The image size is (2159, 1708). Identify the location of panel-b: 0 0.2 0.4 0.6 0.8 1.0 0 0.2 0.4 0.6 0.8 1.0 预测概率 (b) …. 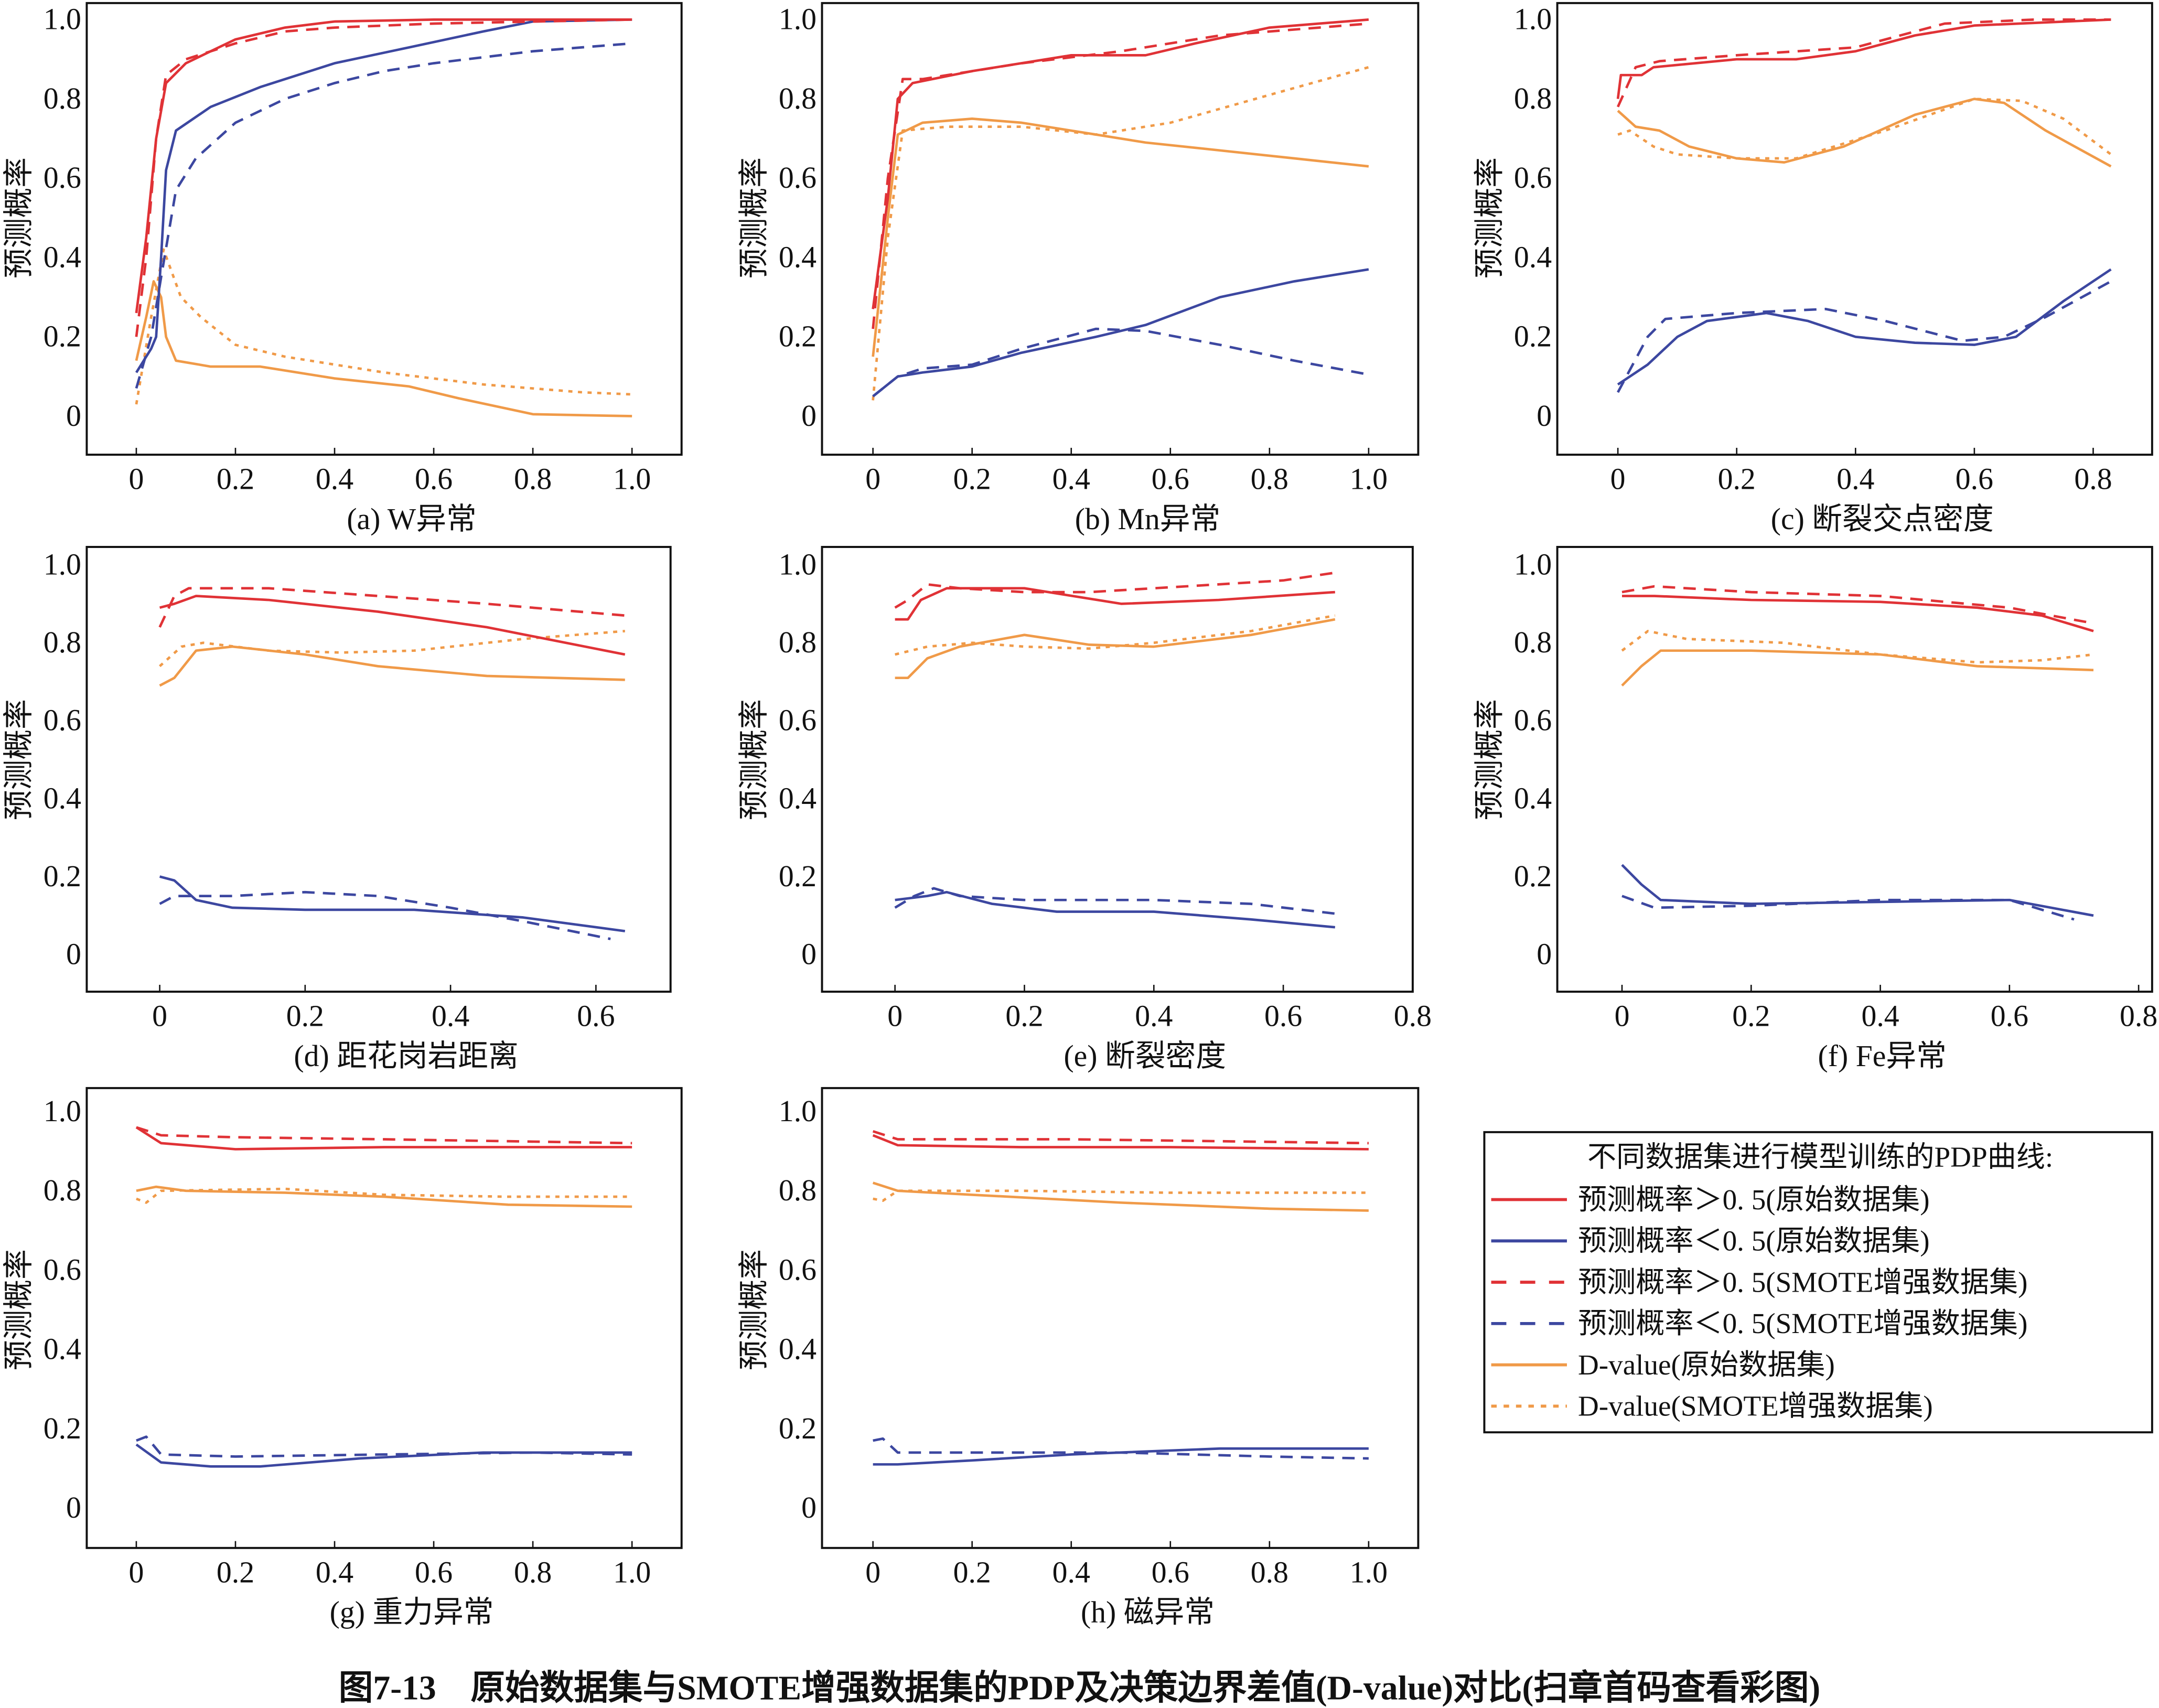
(1079, 269).